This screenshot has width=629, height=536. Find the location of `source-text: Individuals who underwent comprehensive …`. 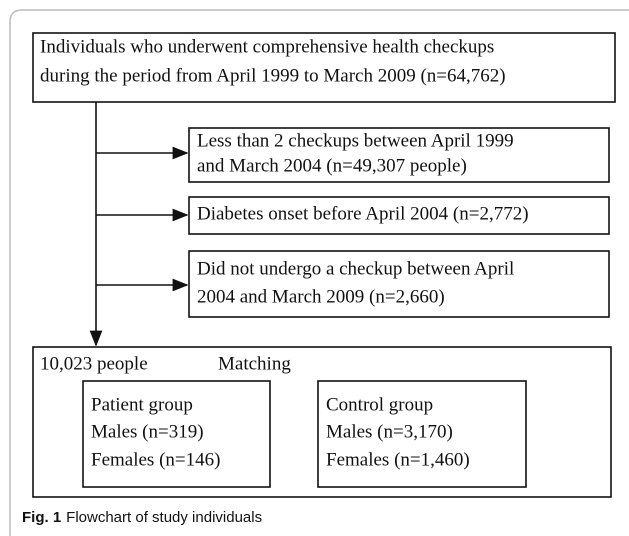

source-text: Individuals who underwent comprehensive … is located at coordinates (267, 46).